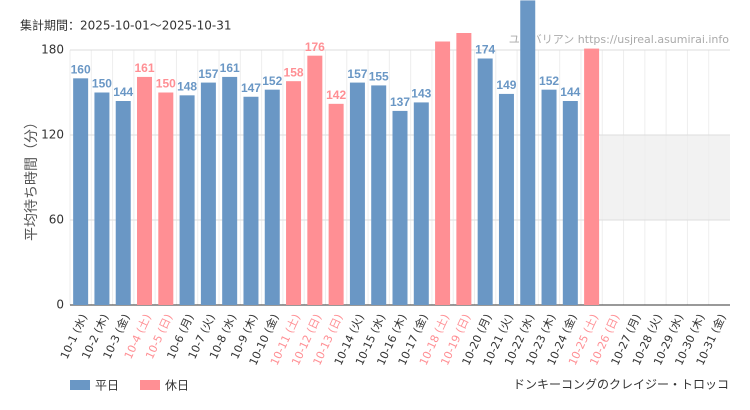 This screenshot has height=410, width=750. Describe the element at coordinates (52, 135) in the screenshot. I see `y-tick-label: 120` at that location.